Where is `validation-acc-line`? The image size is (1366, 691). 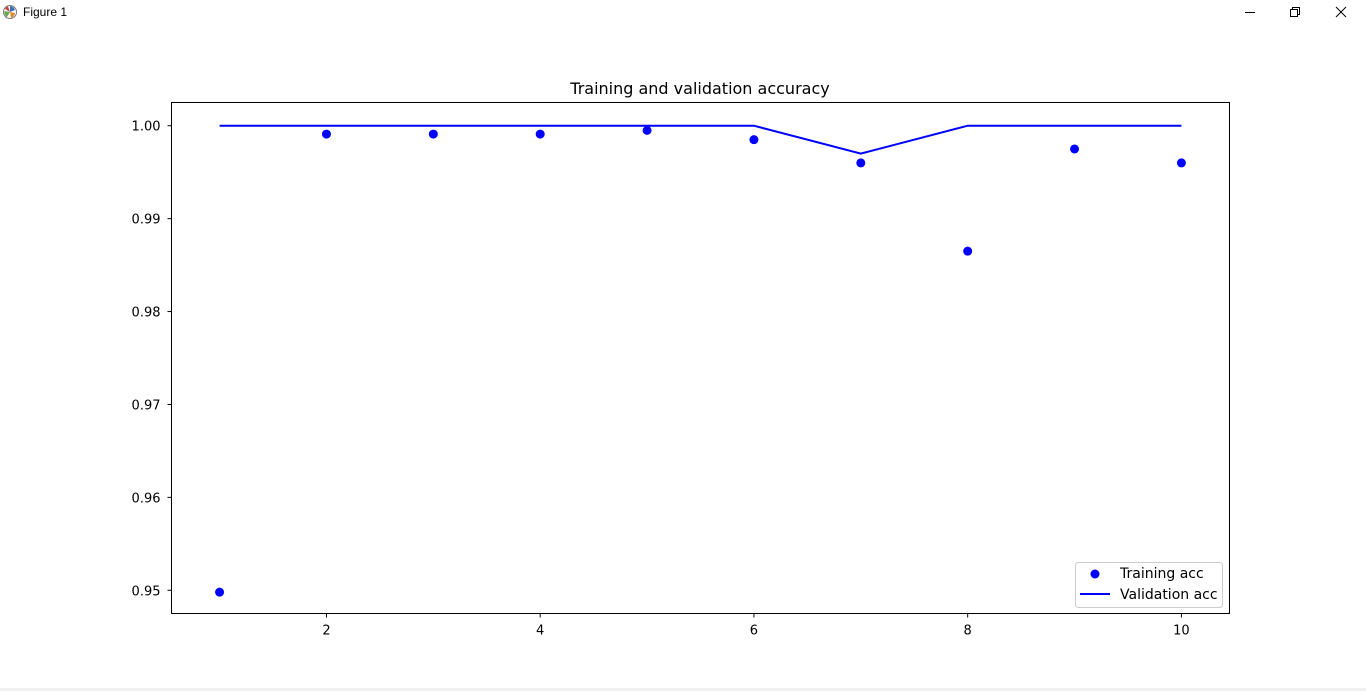
validation-acc-line is located at coordinates (700, 139).